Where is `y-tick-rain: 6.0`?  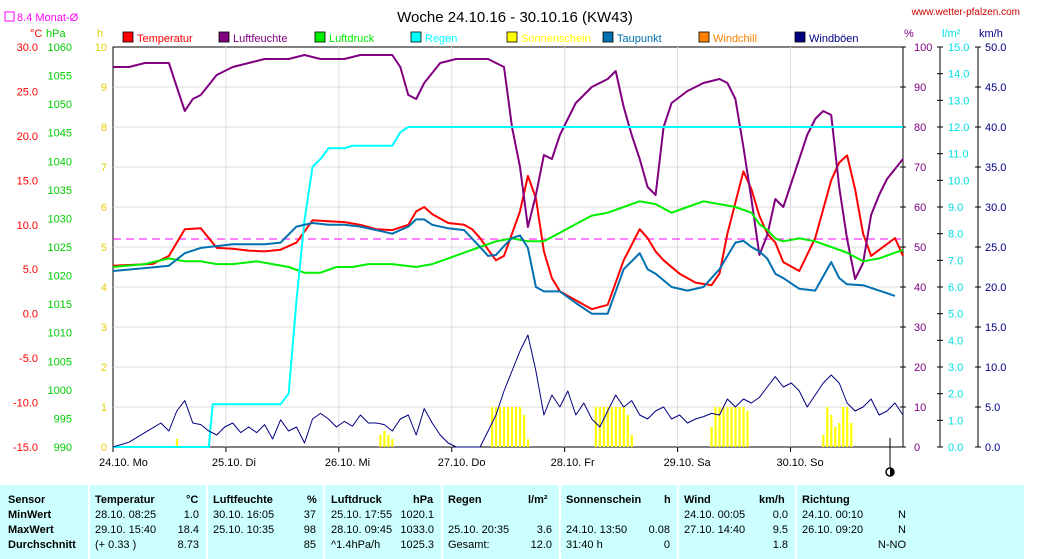 y-tick-rain: 6.0 is located at coordinates (955, 288).